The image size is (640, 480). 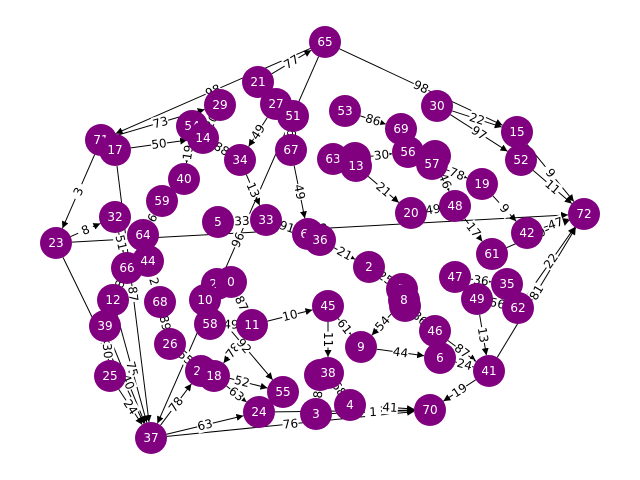 What do you see at coordinates (205, 424) in the screenshot?
I see `edge-weight-label: 63` at bounding box center [205, 424].